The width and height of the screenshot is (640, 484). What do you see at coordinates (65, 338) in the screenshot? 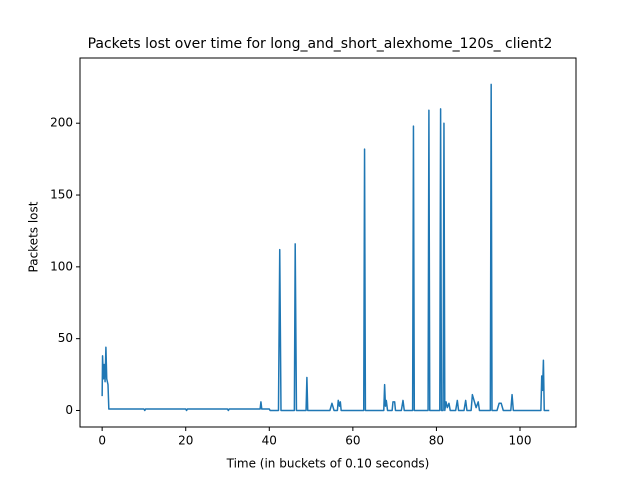
I see `y-tick-label: 50` at bounding box center [65, 338].